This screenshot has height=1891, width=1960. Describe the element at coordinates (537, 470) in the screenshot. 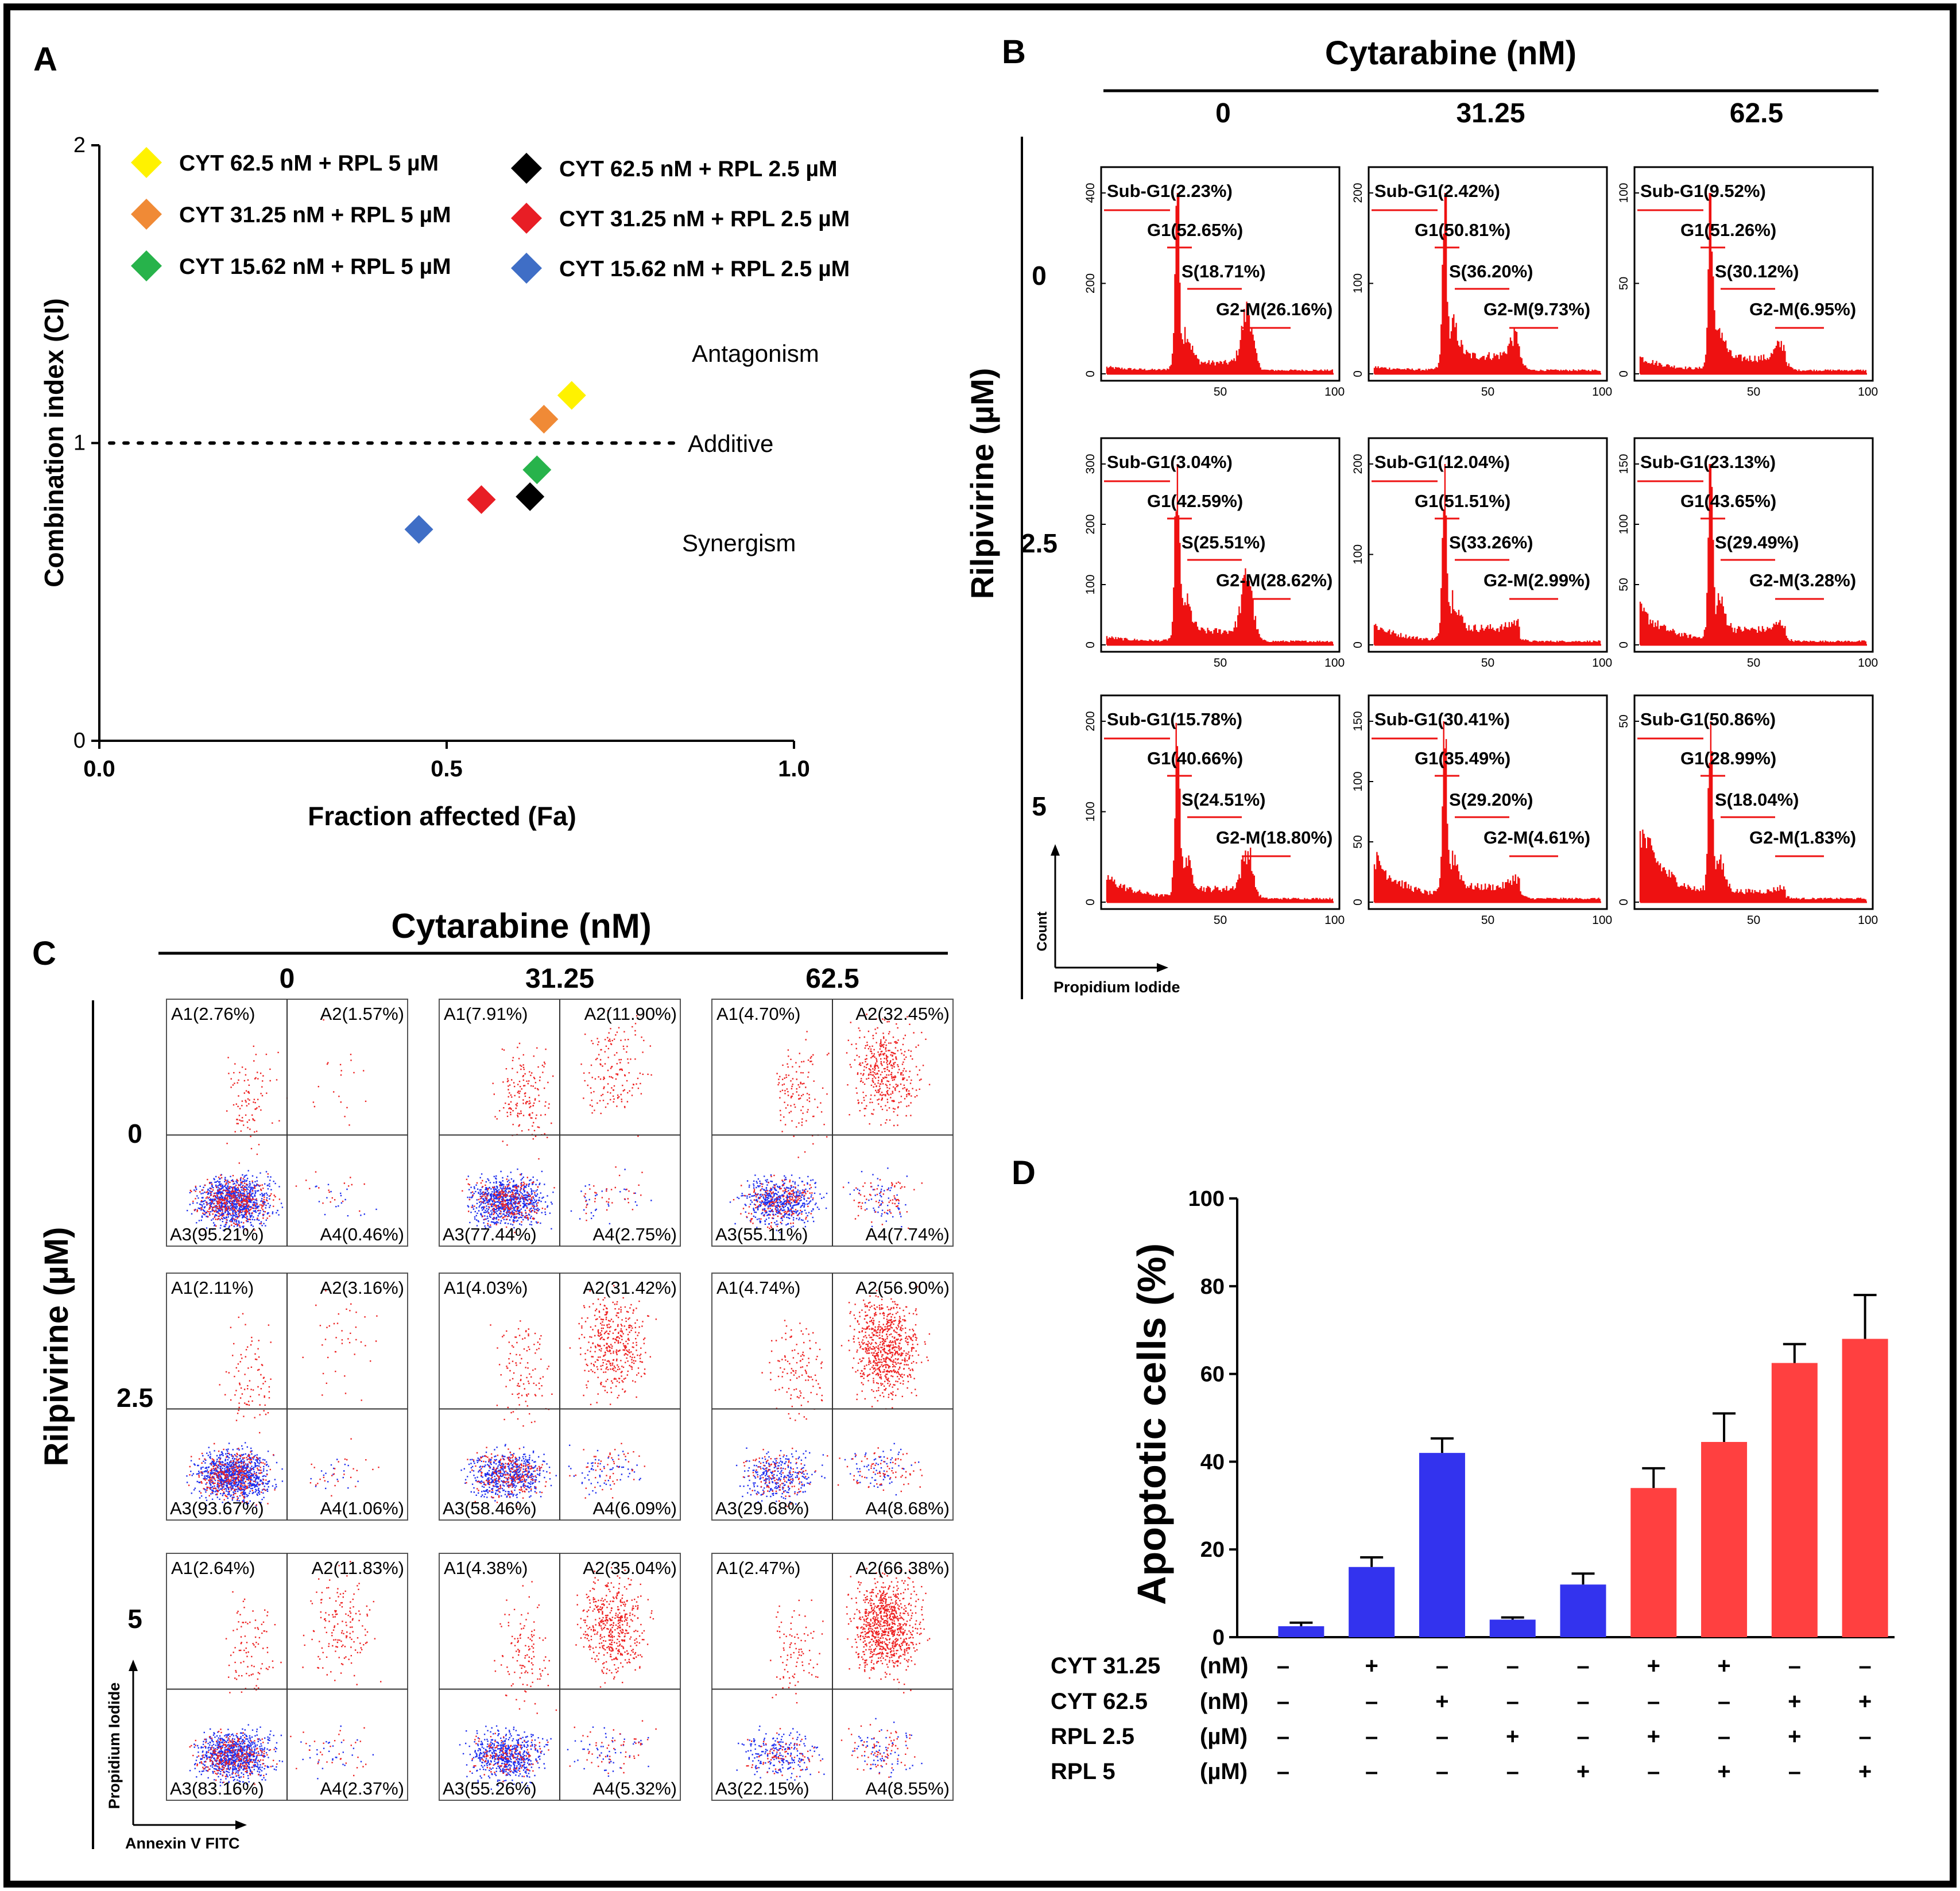

I see `data-point` at that location.